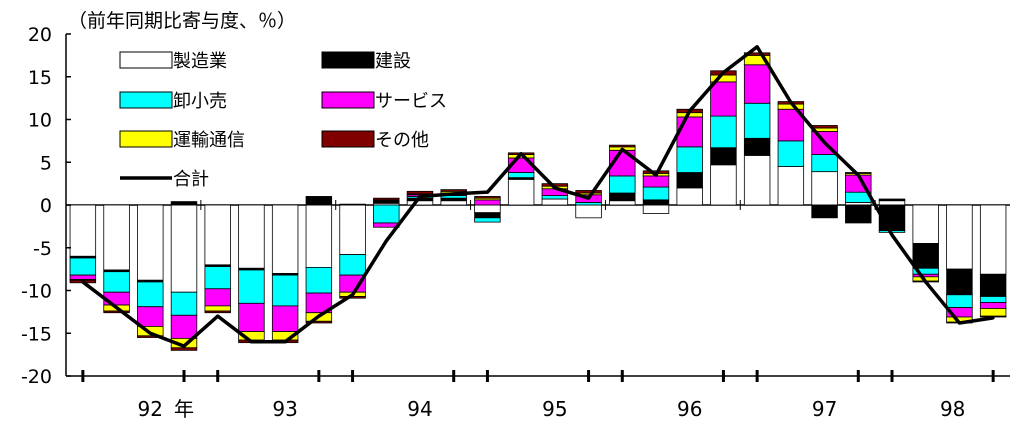  What do you see at coordinates (150, 409) in the screenshot?
I see `x-tick-label: 92` at bounding box center [150, 409].